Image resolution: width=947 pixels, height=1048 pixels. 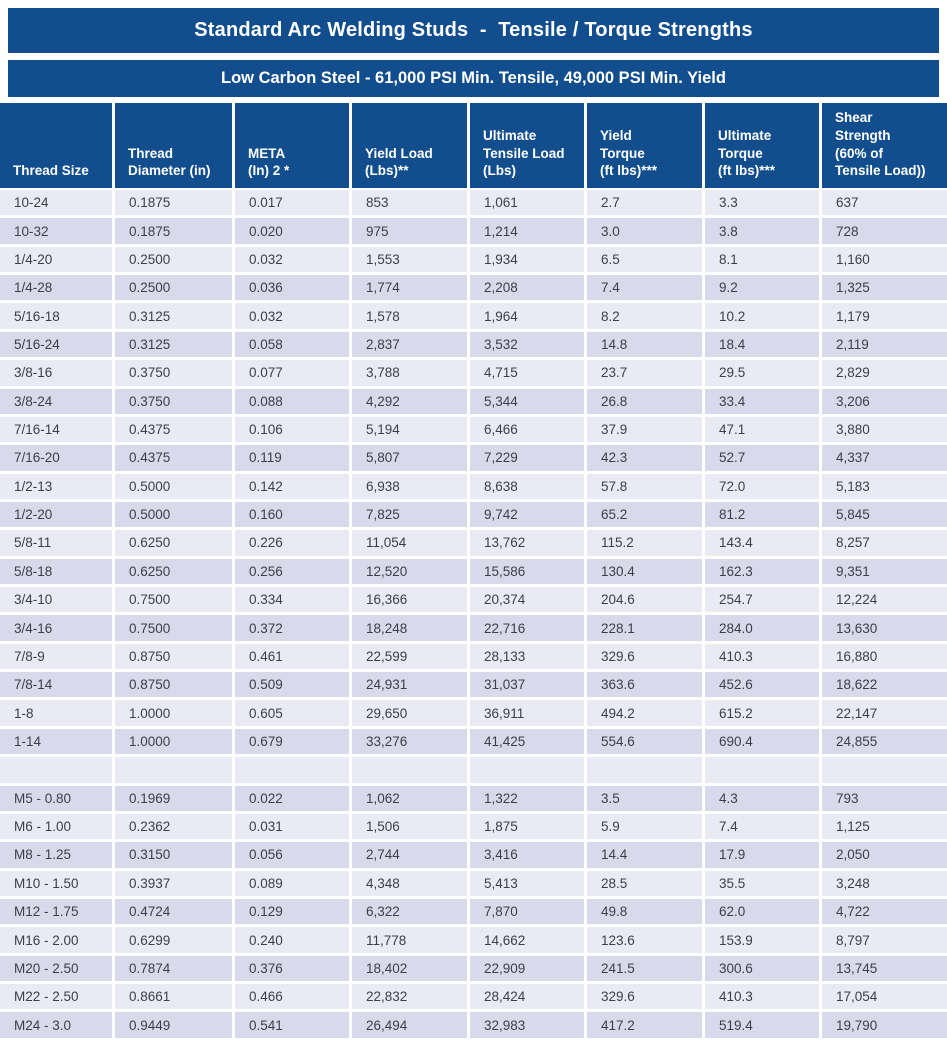 What do you see at coordinates (763, 401) in the screenshot?
I see `table-cell: 33.4` at bounding box center [763, 401].